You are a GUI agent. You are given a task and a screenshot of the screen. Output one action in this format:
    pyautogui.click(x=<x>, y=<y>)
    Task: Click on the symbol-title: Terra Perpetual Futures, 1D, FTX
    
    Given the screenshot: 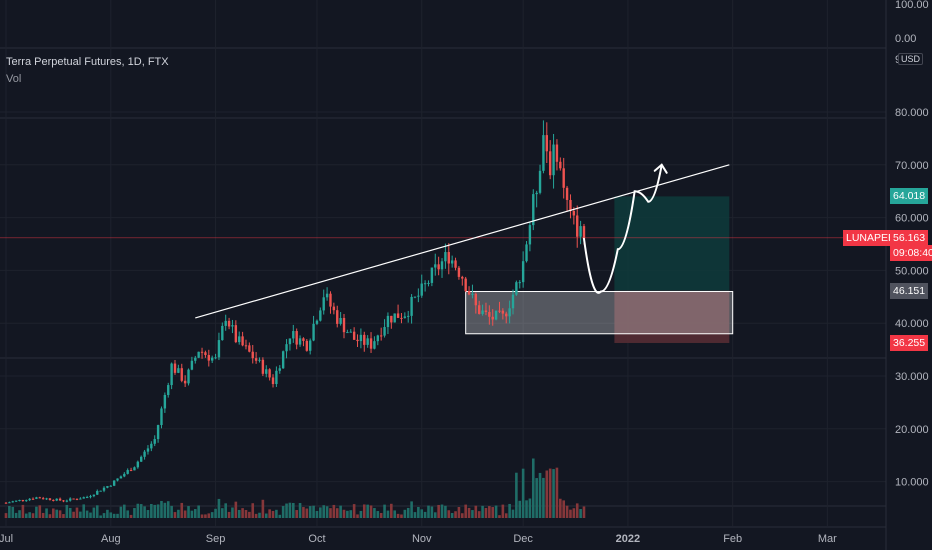 What is the action you would take?
    pyautogui.click(x=87, y=62)
    